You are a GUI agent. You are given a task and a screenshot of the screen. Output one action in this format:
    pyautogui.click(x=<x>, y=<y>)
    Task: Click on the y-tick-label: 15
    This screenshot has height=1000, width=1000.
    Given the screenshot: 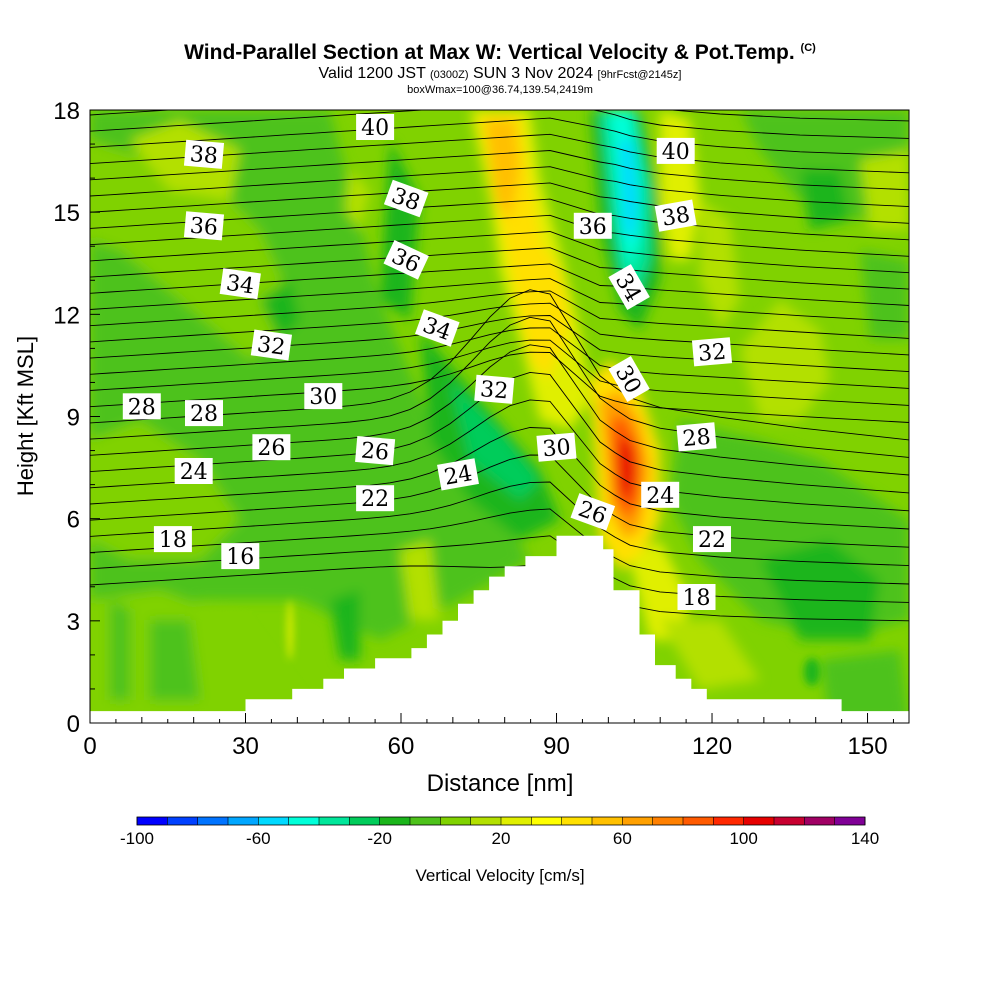 What is the action you would take?
    pyautogui.click(x=66, y=213)
    